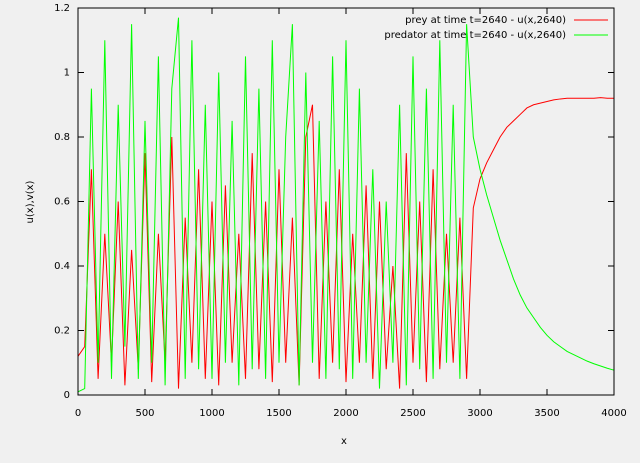  I want to click on y-tick-label: 0, so click(67, 395).